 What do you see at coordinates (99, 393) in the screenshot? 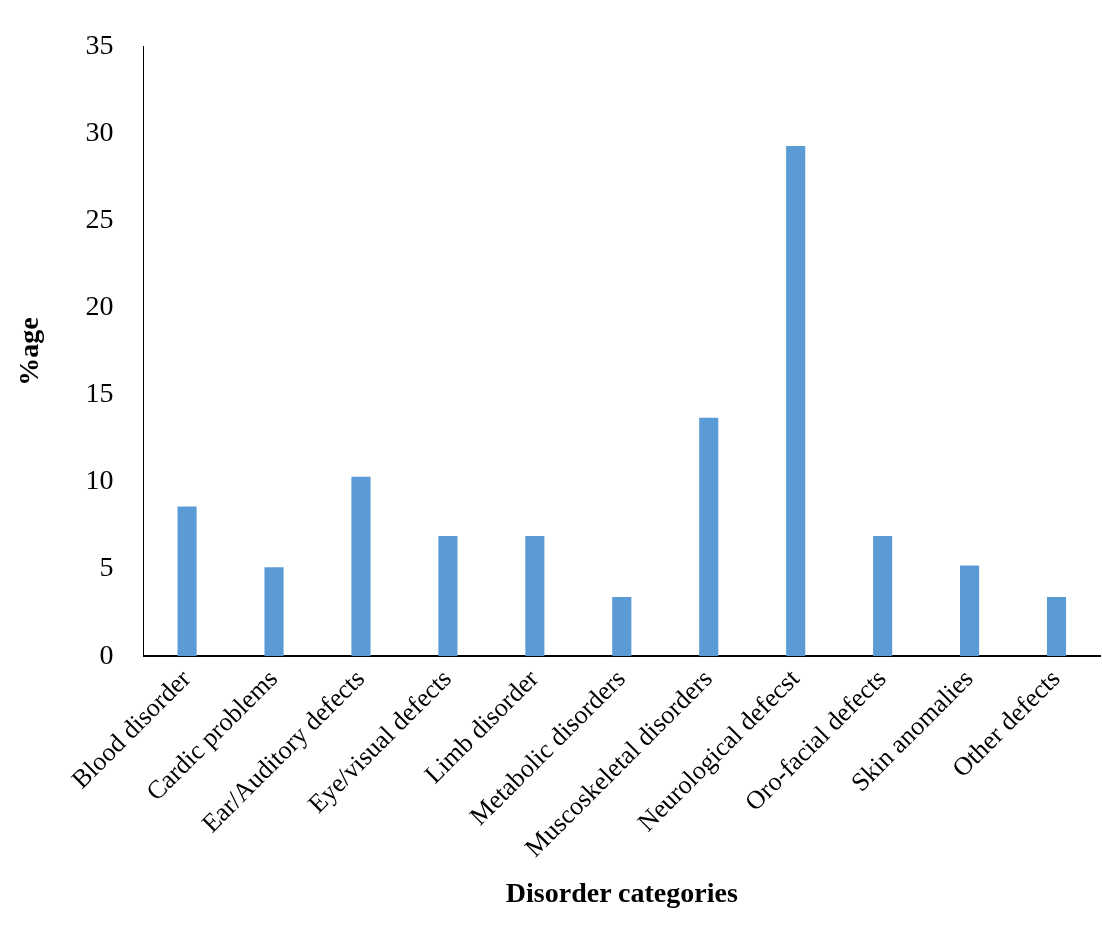
I see `y-tick-label: 15` at bounding box center [99, 393].